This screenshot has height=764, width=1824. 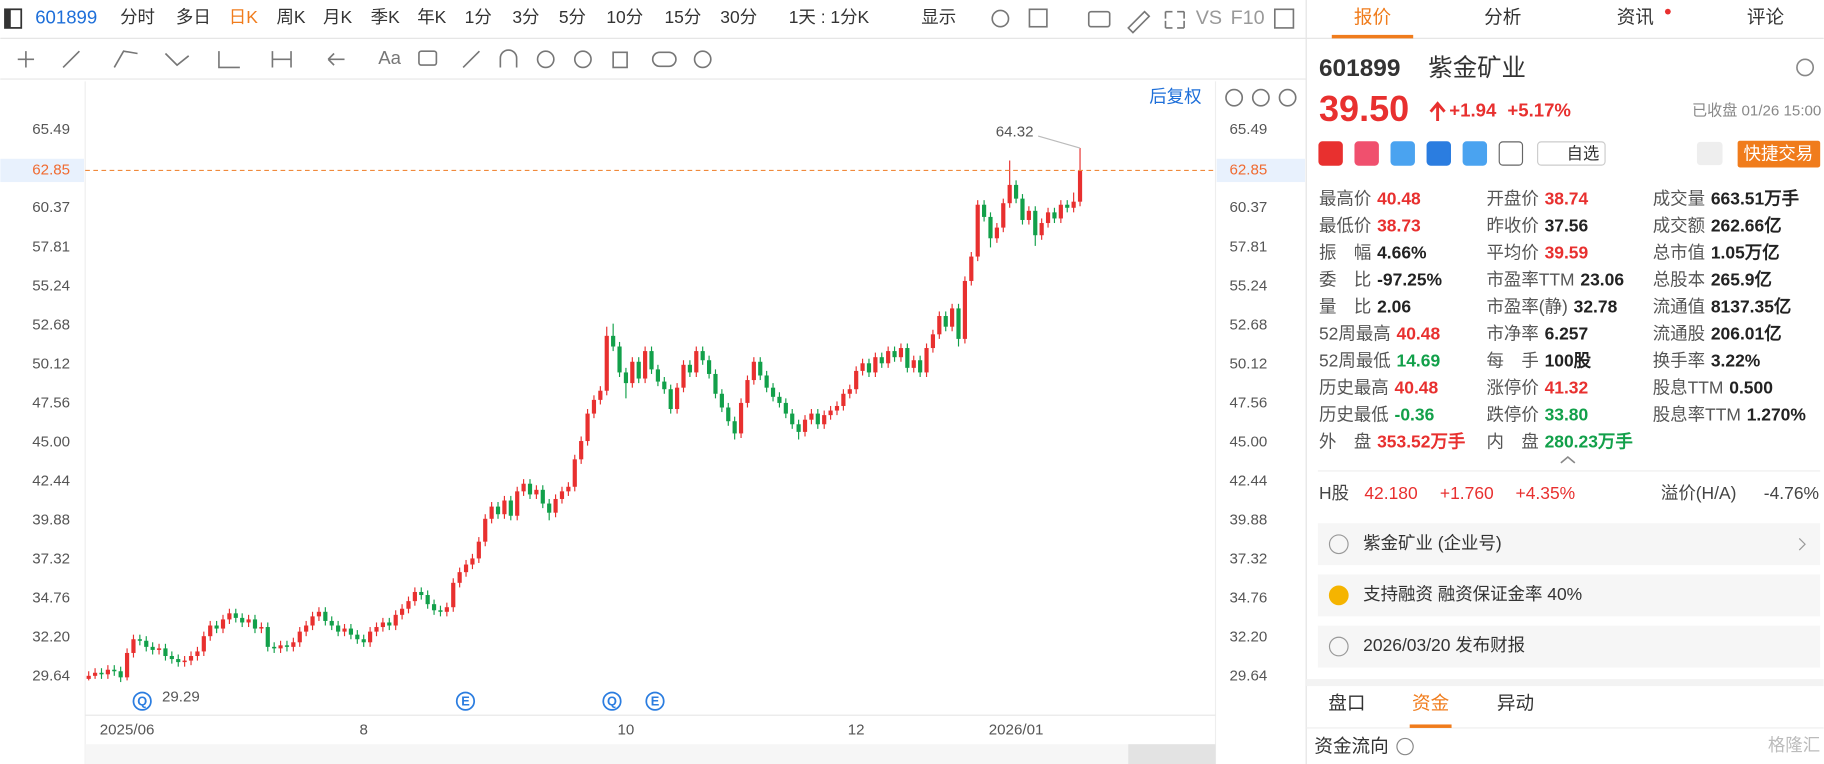 I want to click on panel-tab: 评论, so click(x=1766, y=17).